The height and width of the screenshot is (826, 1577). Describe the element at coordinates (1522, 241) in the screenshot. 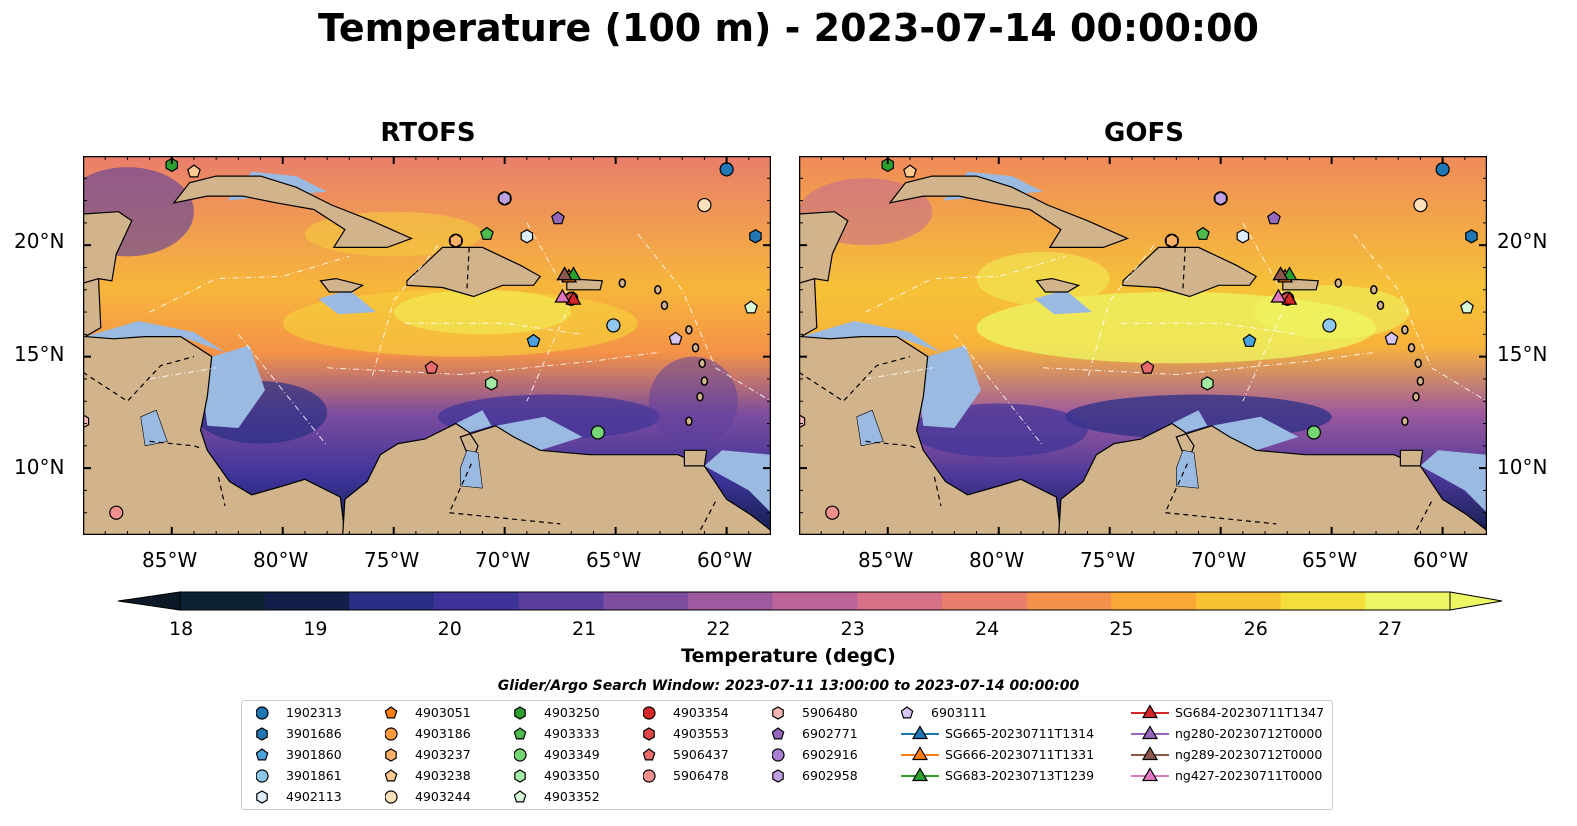

I see `lat-tick-label: 20°N` at that location.